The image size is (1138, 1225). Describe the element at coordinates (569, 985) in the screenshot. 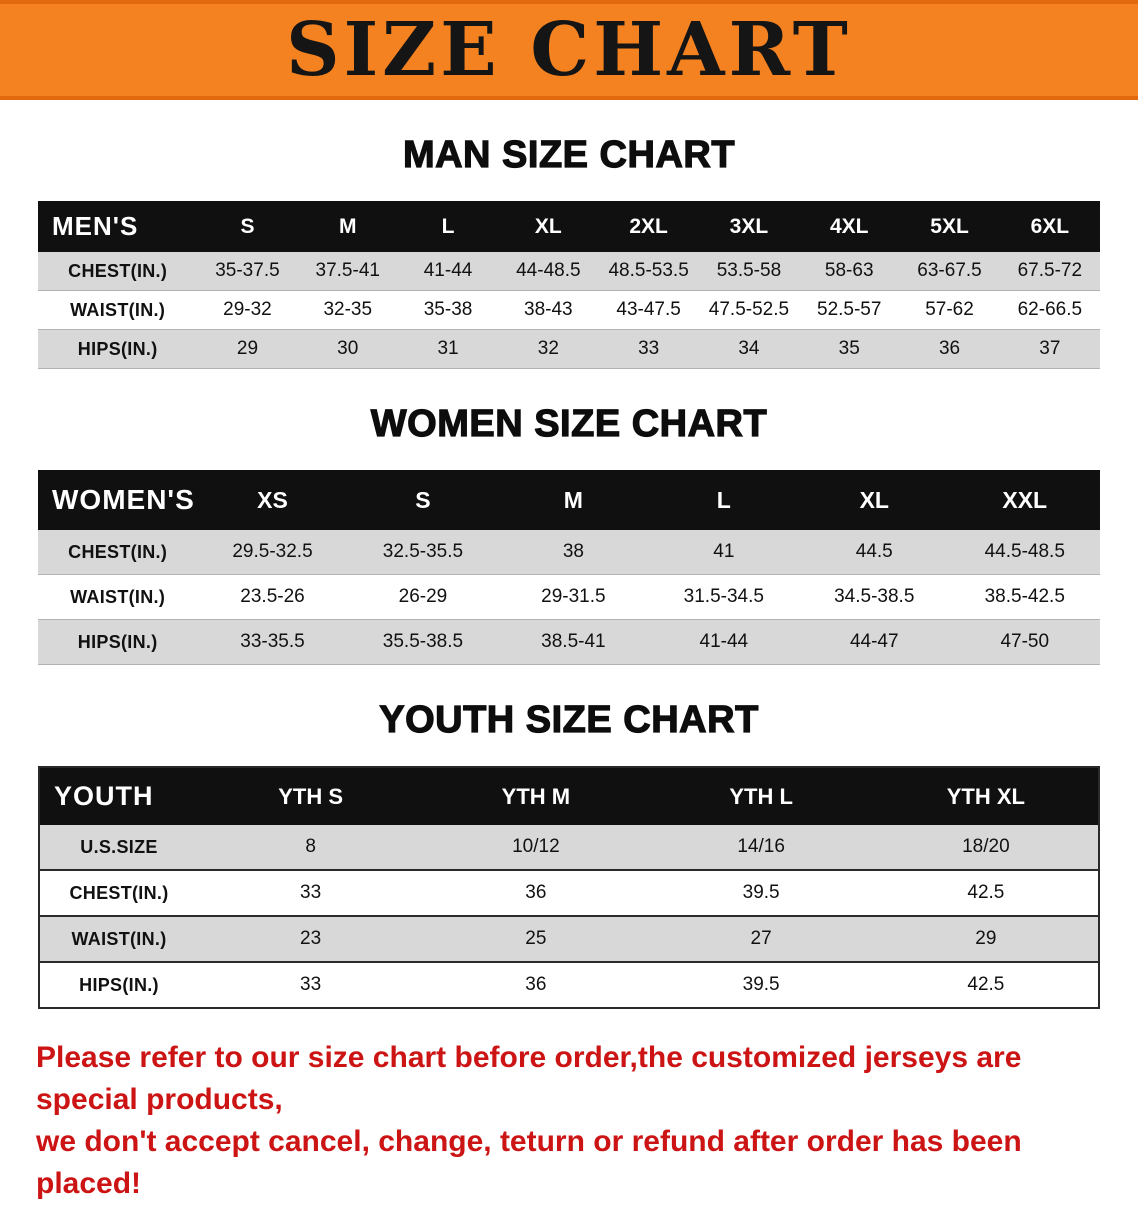

I see `table-row: HIPS(IN.) 33 36 39.5 42.5` at that location.